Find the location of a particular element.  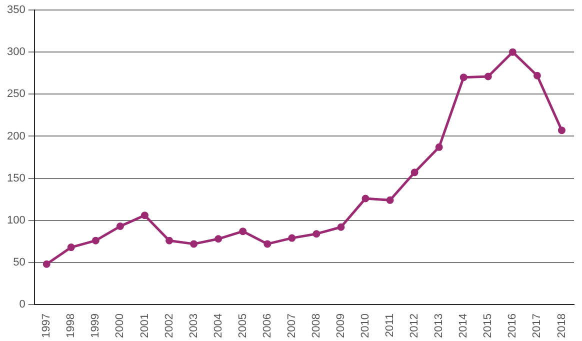

x-tick-label: 2008 is located at coordinates (316, 326).